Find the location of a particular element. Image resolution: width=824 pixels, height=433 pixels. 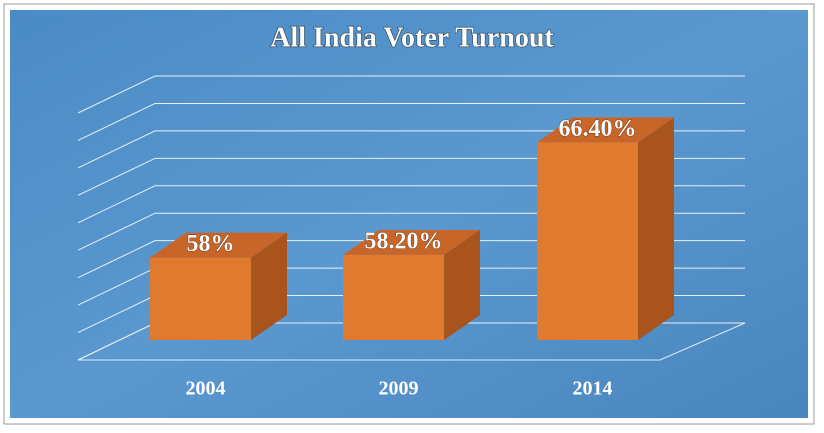

value-label: 58% is located at coordinates (211, 244).